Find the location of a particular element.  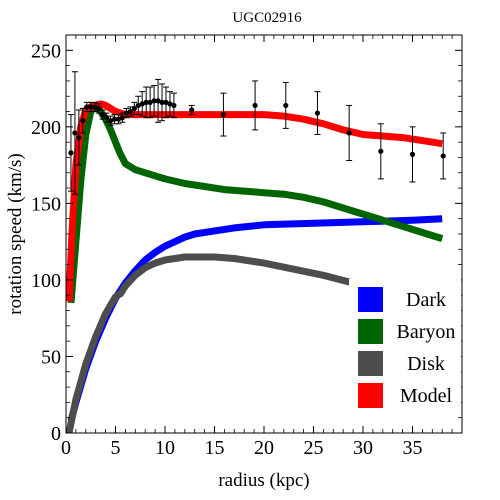

y-tick-label: 0 is located at coordinates (56, 434).